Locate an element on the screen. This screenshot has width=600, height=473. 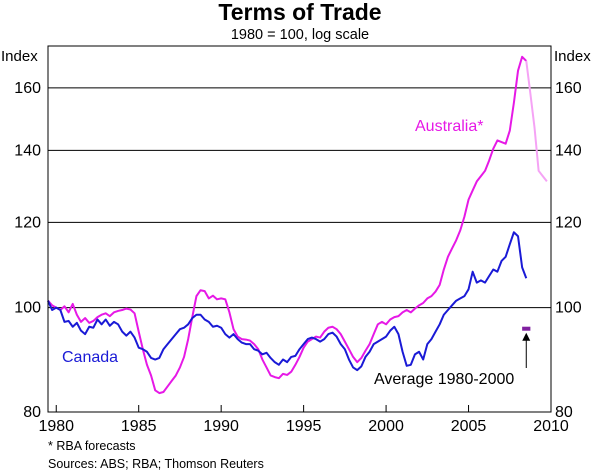
x-tick-label-2000: 2000 is located at coordinates (386, 426).